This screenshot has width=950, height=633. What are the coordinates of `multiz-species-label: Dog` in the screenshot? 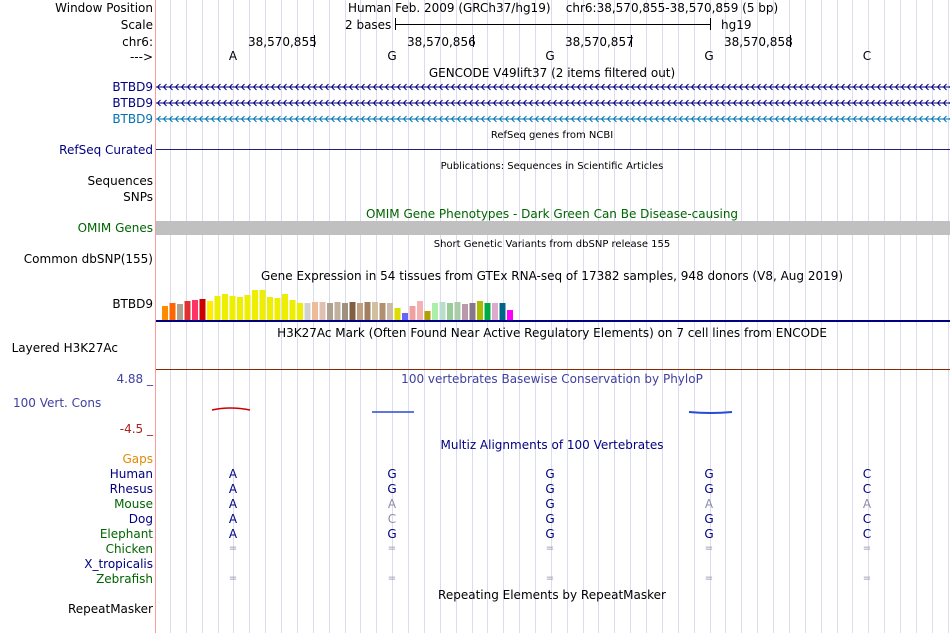 It's located at (140, 519).